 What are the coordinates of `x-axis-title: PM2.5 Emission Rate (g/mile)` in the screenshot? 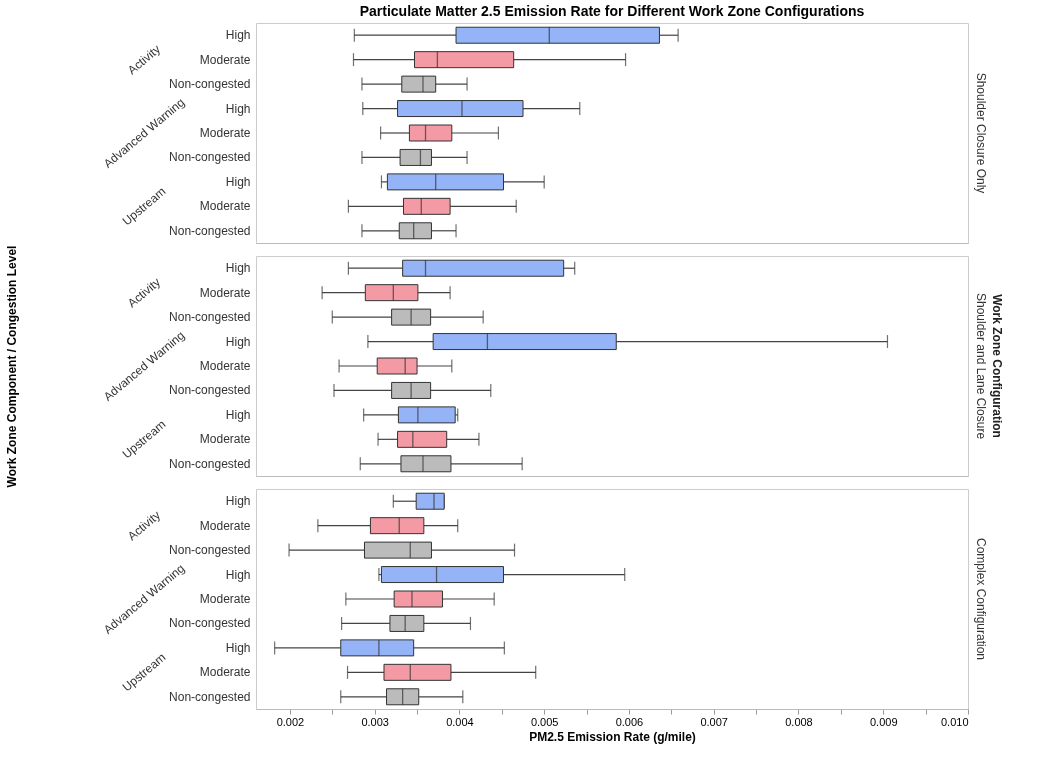 It's located at (612, 736).